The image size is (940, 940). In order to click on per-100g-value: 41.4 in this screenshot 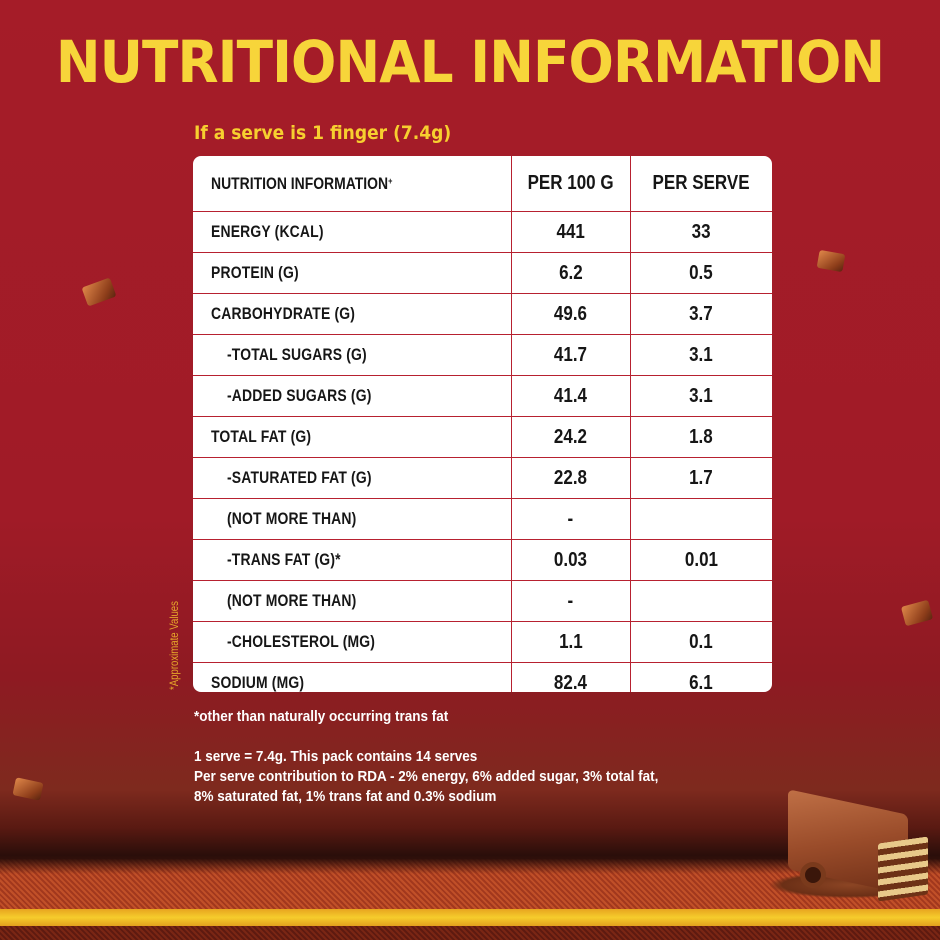, I will do `click(570, 396)`.